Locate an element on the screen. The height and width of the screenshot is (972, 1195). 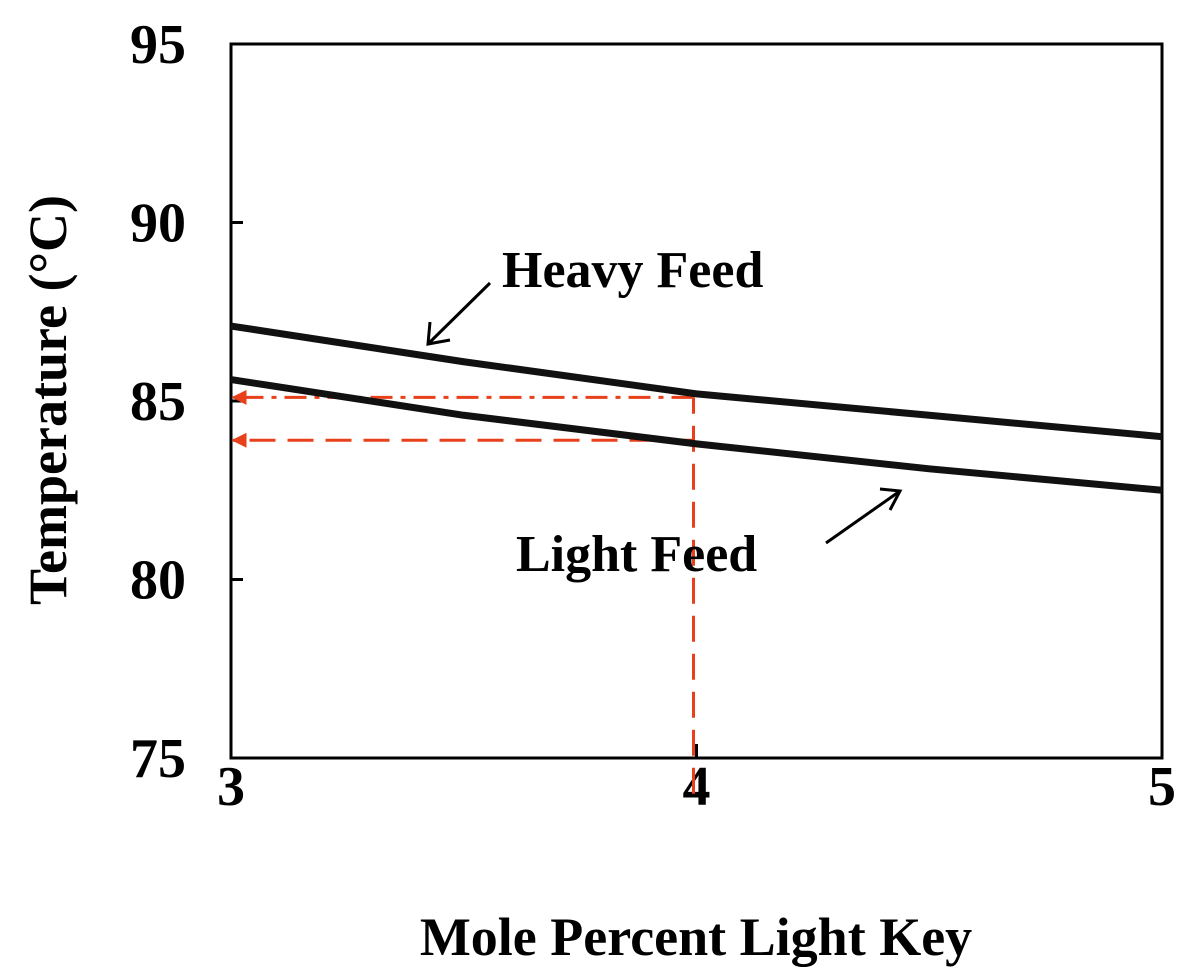
series-line-heavy-feed is located at coordinates (696, 381).